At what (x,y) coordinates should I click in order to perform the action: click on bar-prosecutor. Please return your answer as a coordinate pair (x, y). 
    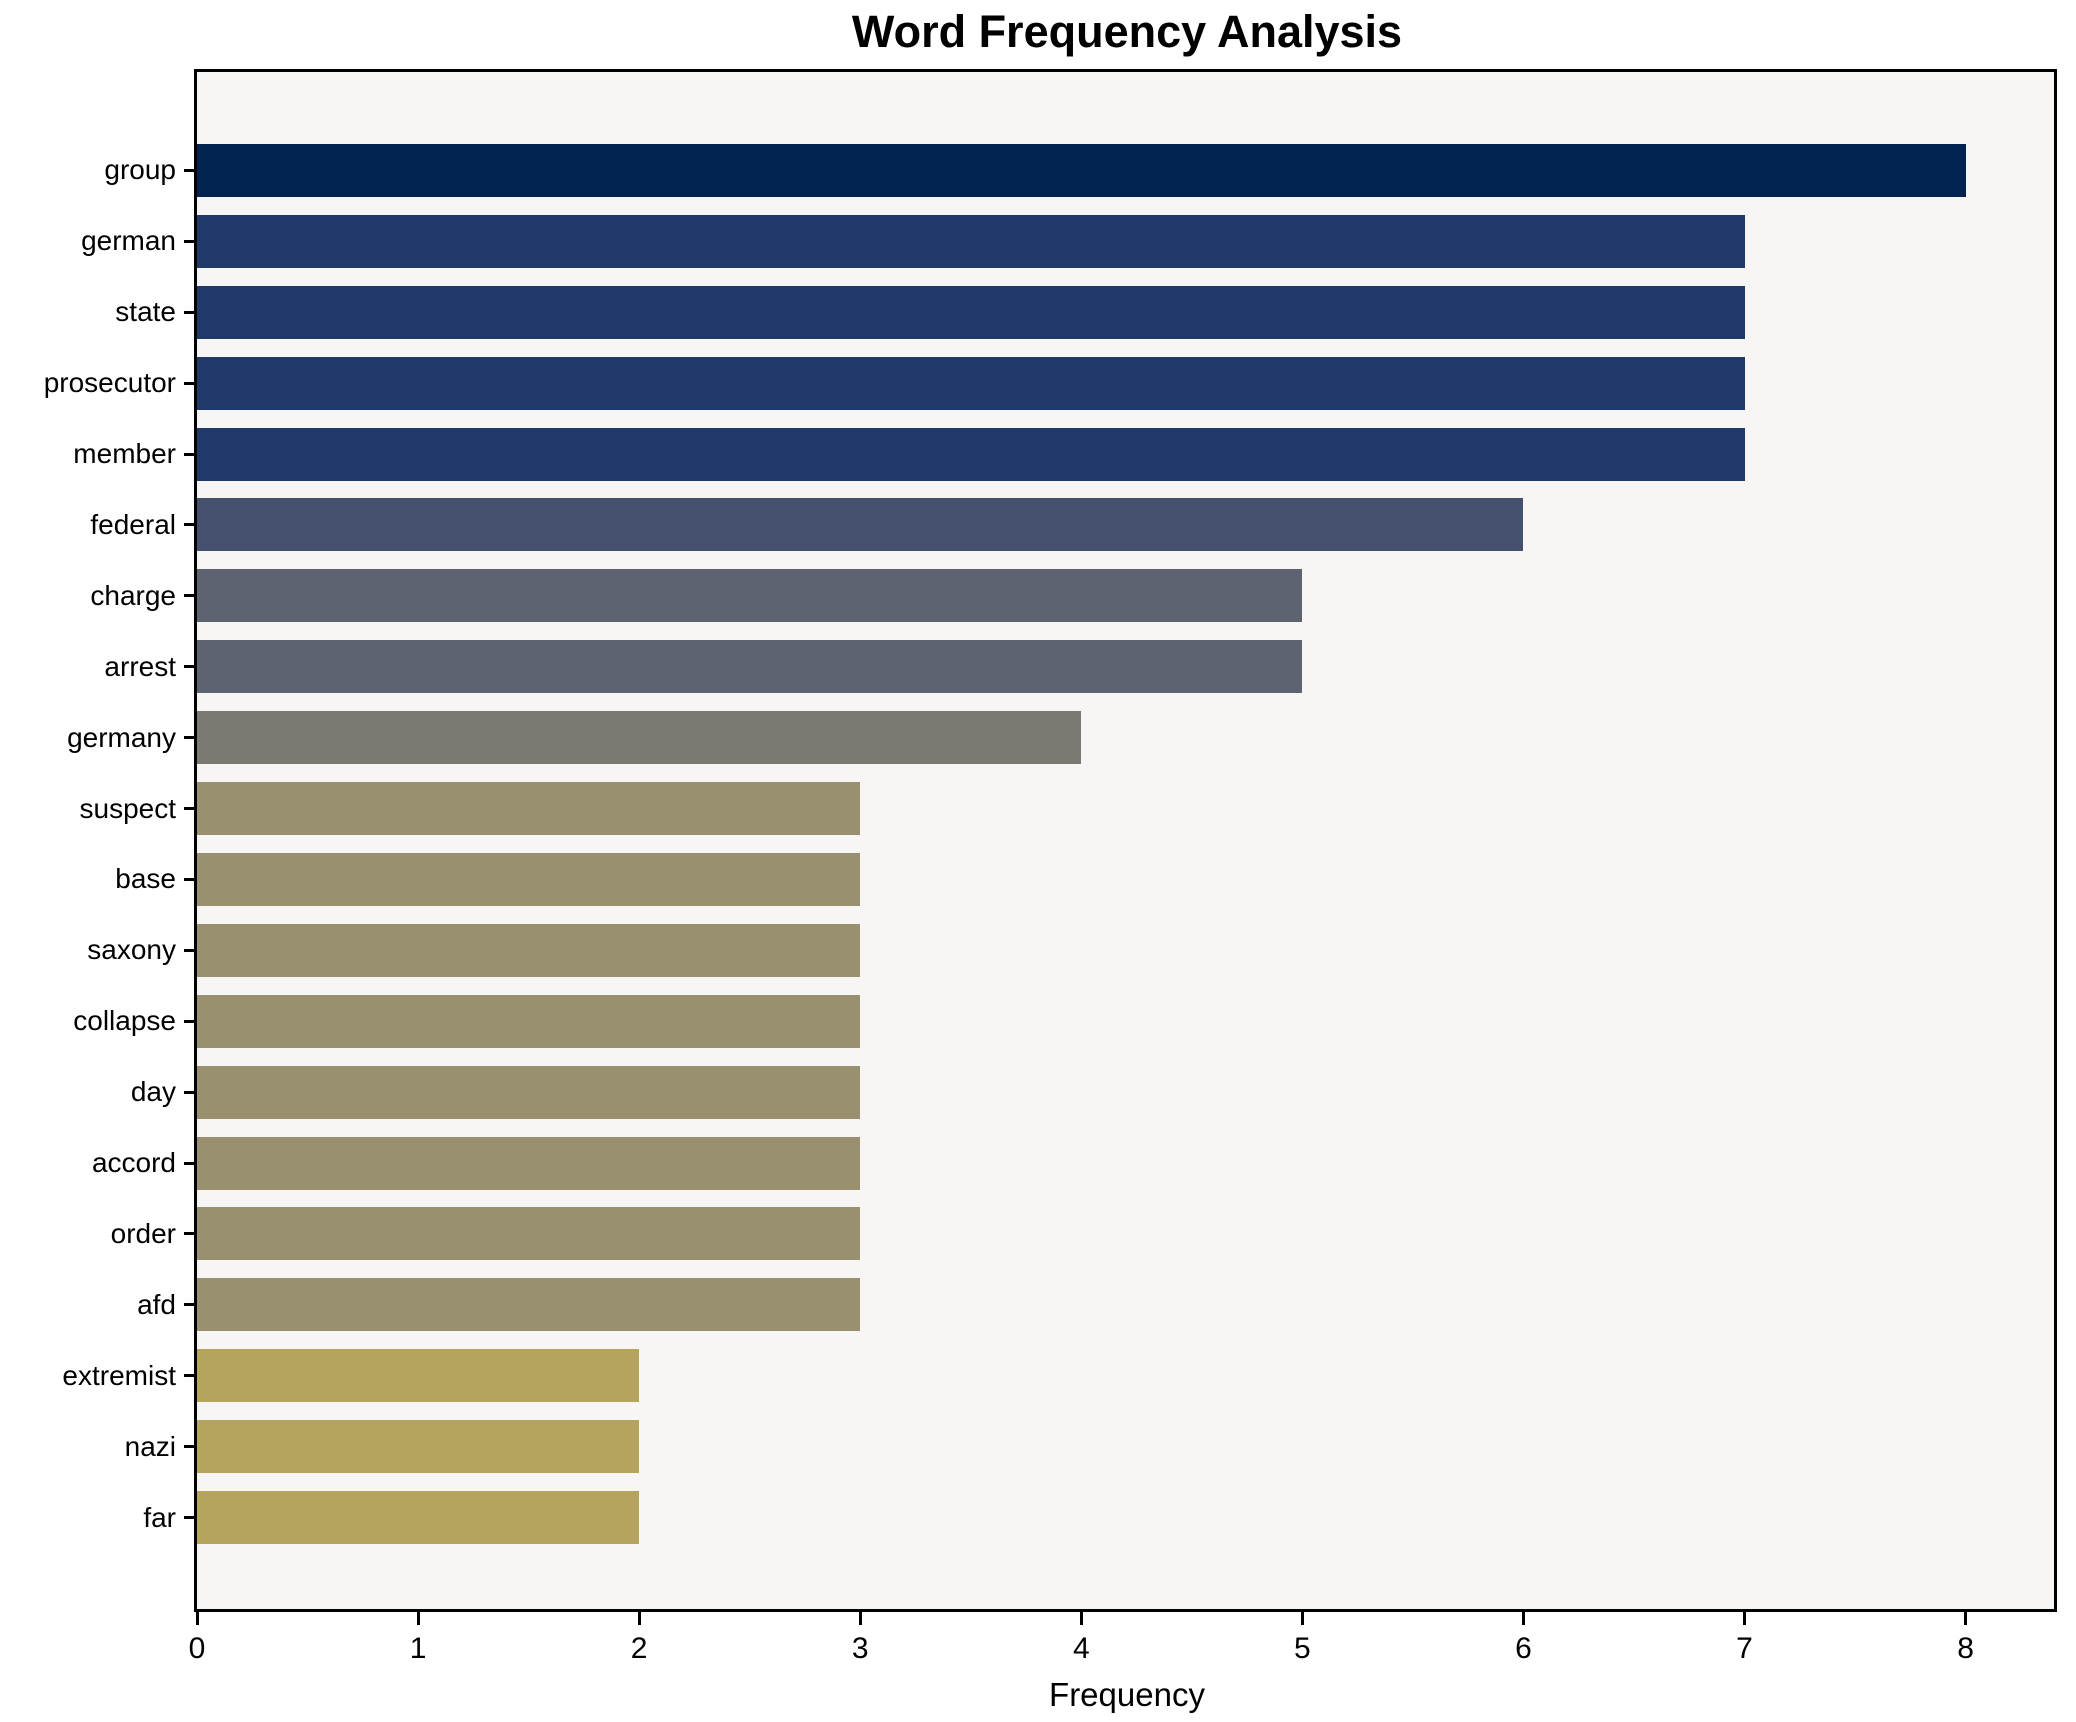
    Looking at the image, I should click on (971, 383).